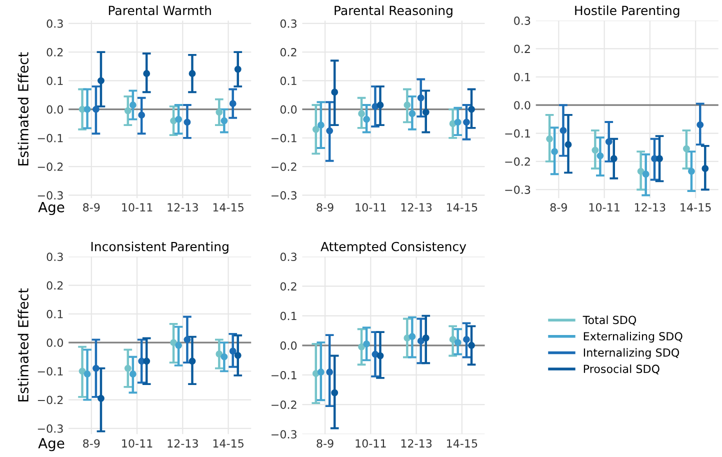 Image resolution: width=722 pixels, height=457 pixels. Describe the element at coordinates (633, 337) in the screenshot. I see `legend-label: Externalizing SDQ` at that location.